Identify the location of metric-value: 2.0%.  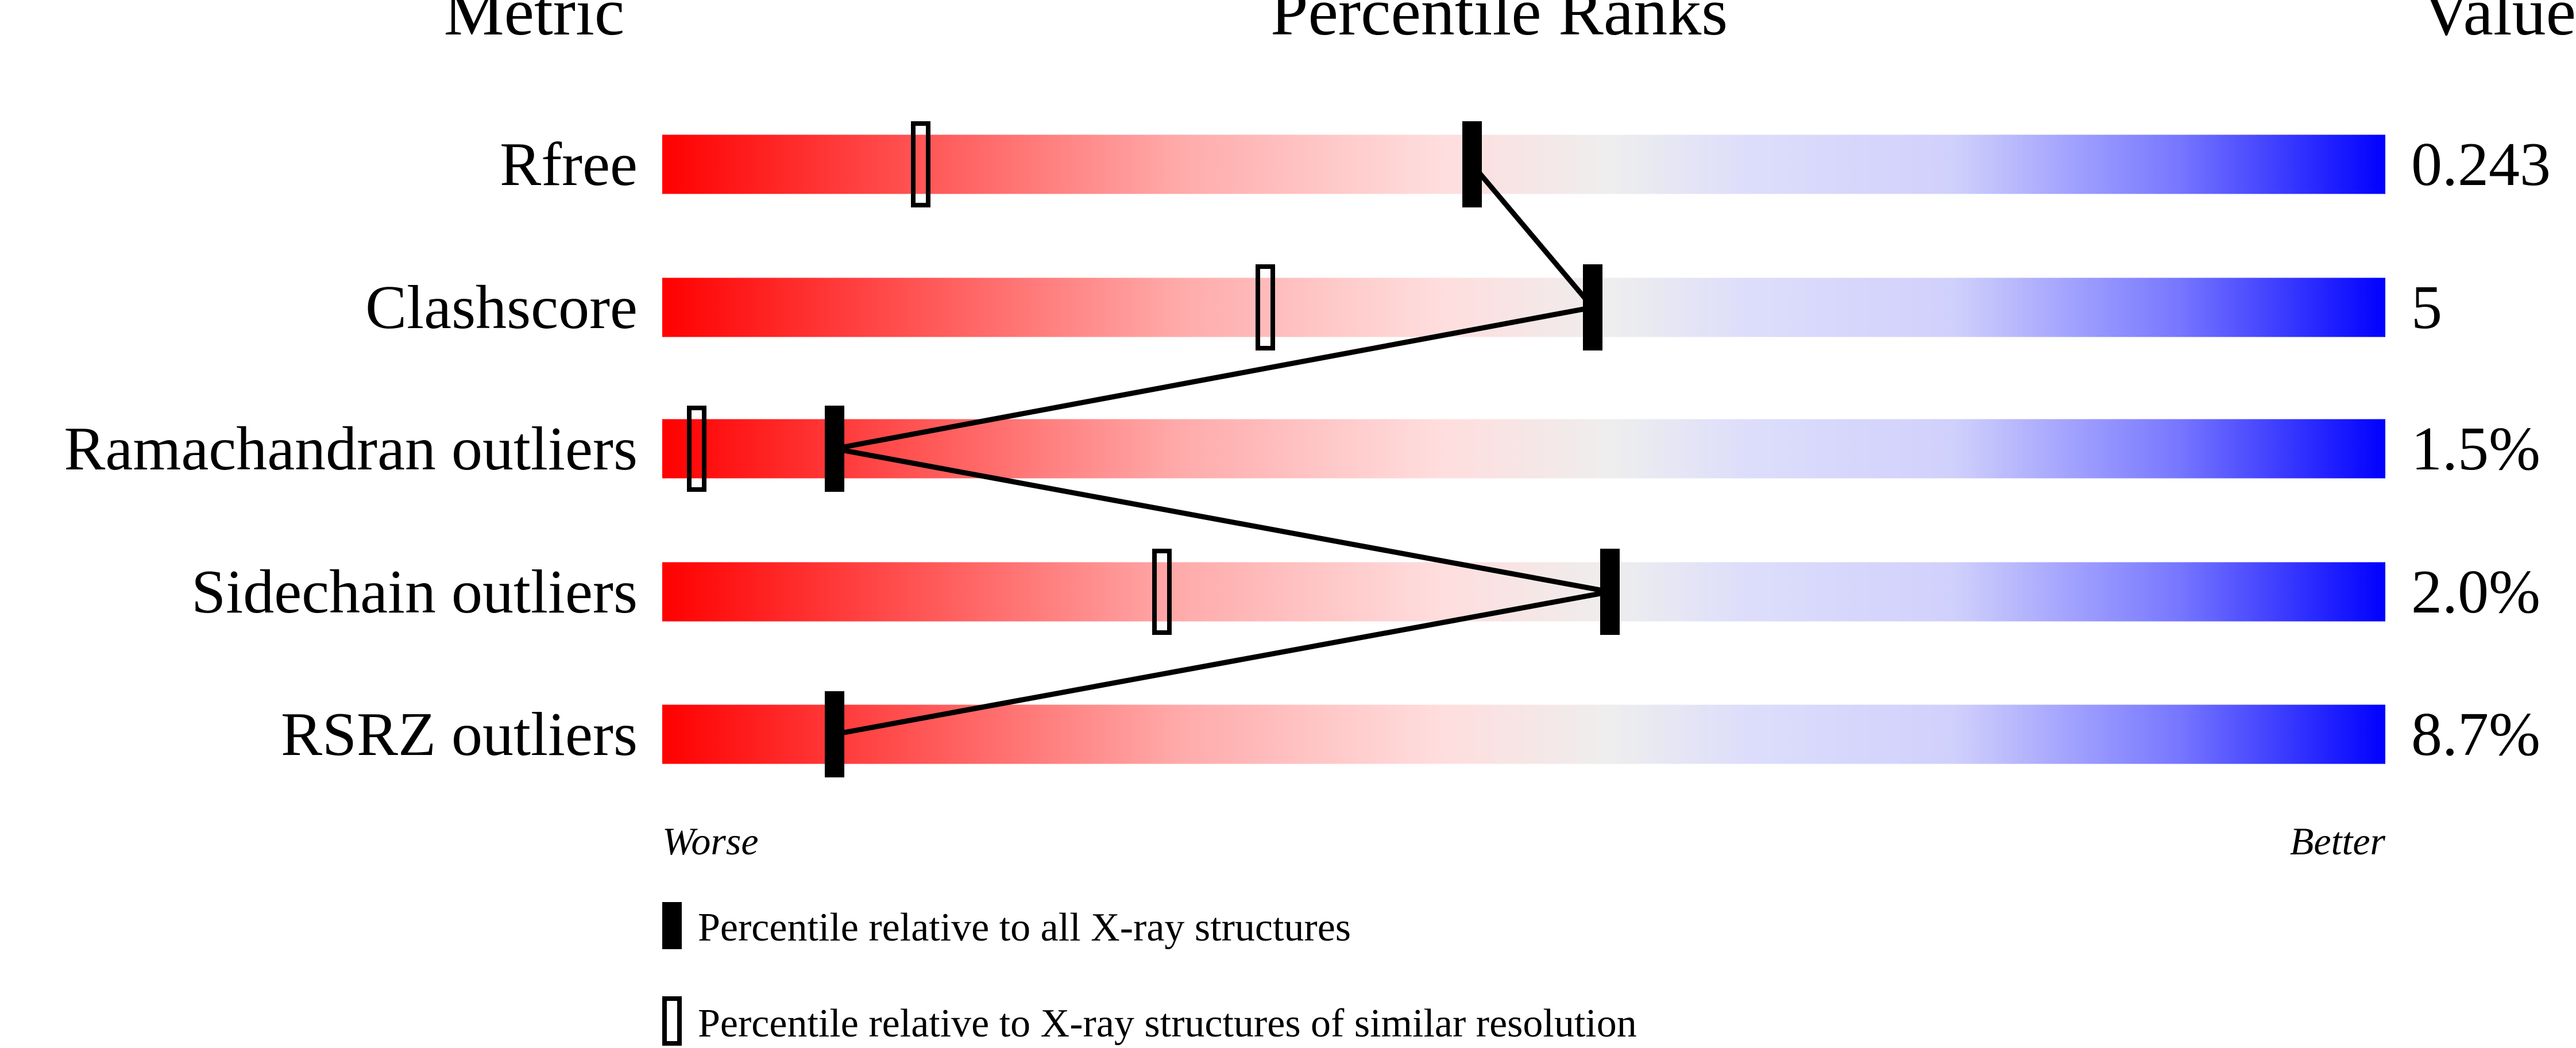
(2475, 592).